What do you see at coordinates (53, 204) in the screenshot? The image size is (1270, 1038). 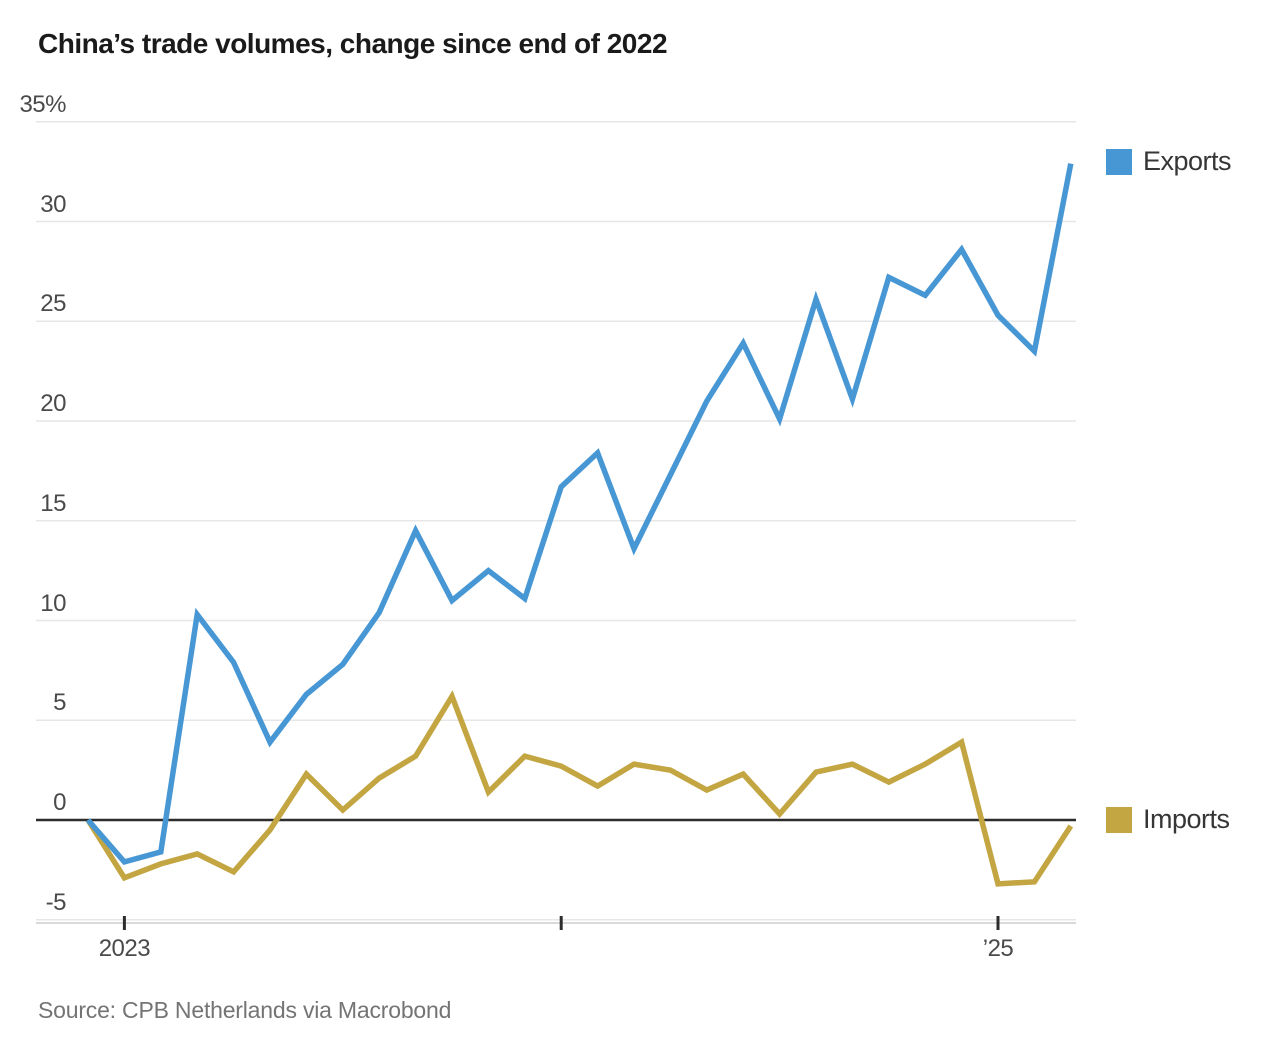 I see `y-axis-label: 30` at bounding box center [53, 204].